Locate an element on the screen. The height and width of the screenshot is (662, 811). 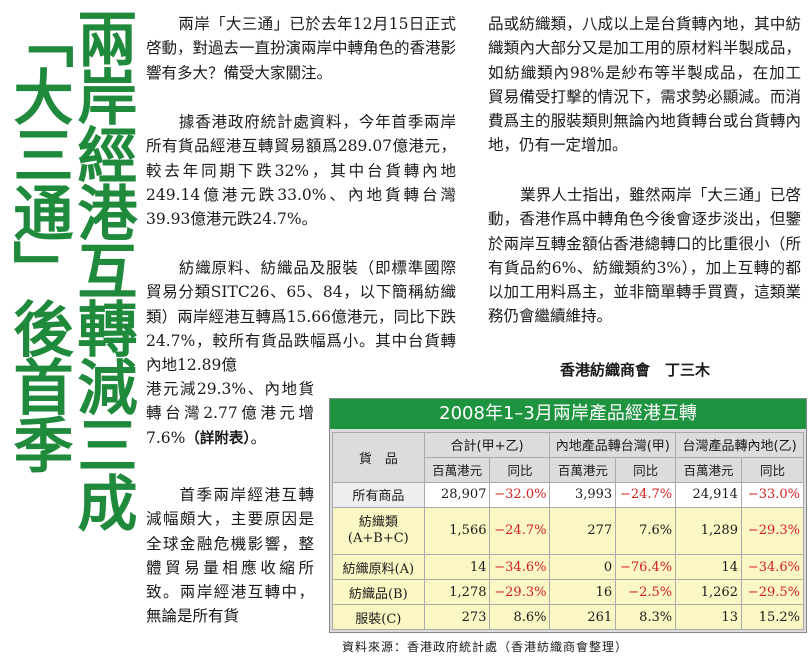
table-source: 資料來源：香港政府統計處（香港紡織商會整理） is located at coordinates (485, 647).